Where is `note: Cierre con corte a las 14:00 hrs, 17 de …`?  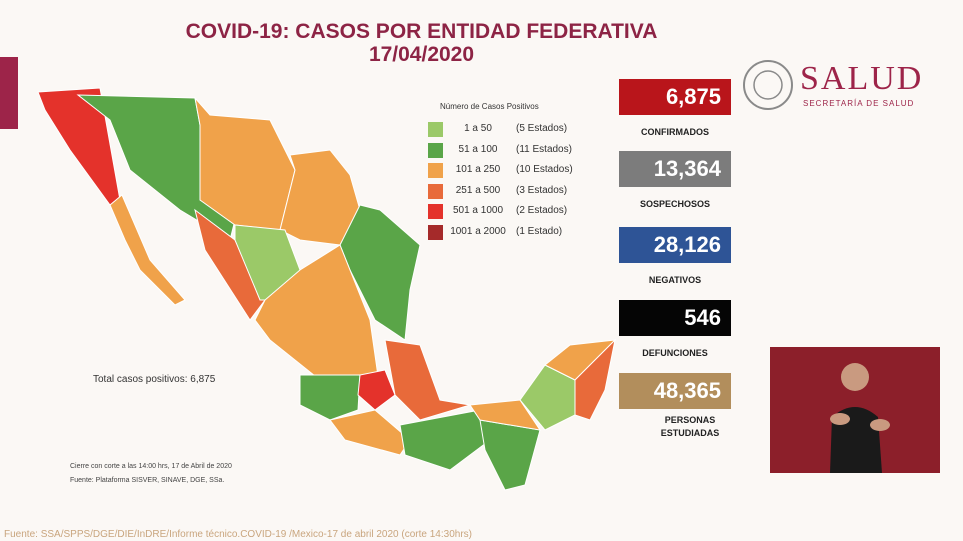 note: Cierre con corte a las 14:00 hrs, 17 de … is located at coordinates (151, 466).